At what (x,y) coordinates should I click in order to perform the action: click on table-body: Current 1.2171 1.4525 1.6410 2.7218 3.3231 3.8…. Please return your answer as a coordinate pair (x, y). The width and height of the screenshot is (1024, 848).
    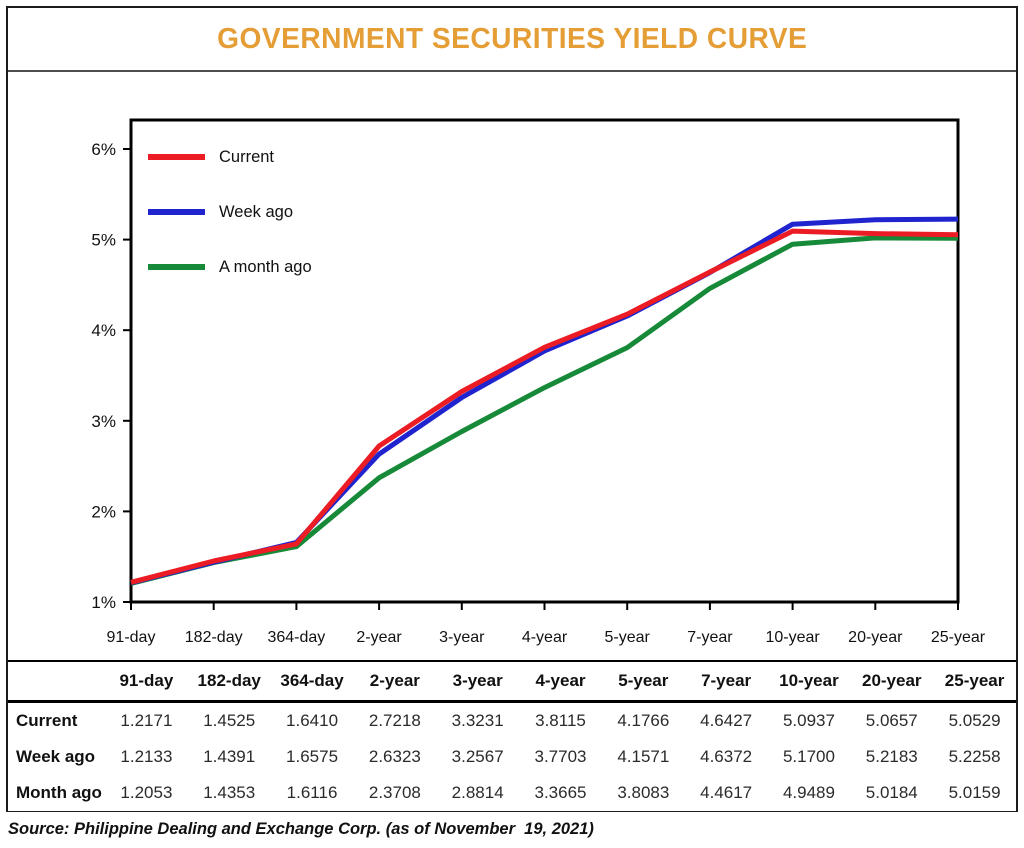
    Looking at the image, I should click on (512, 757).